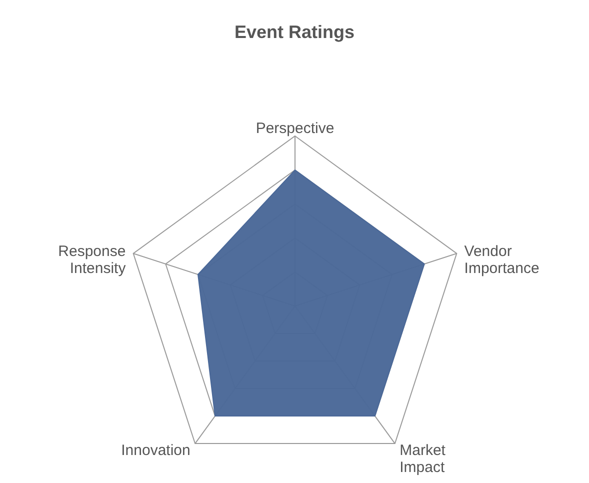 This screenshot has width=589, height=483. I want to click on spoke-label: Vendor Importance, so click(502, 259).